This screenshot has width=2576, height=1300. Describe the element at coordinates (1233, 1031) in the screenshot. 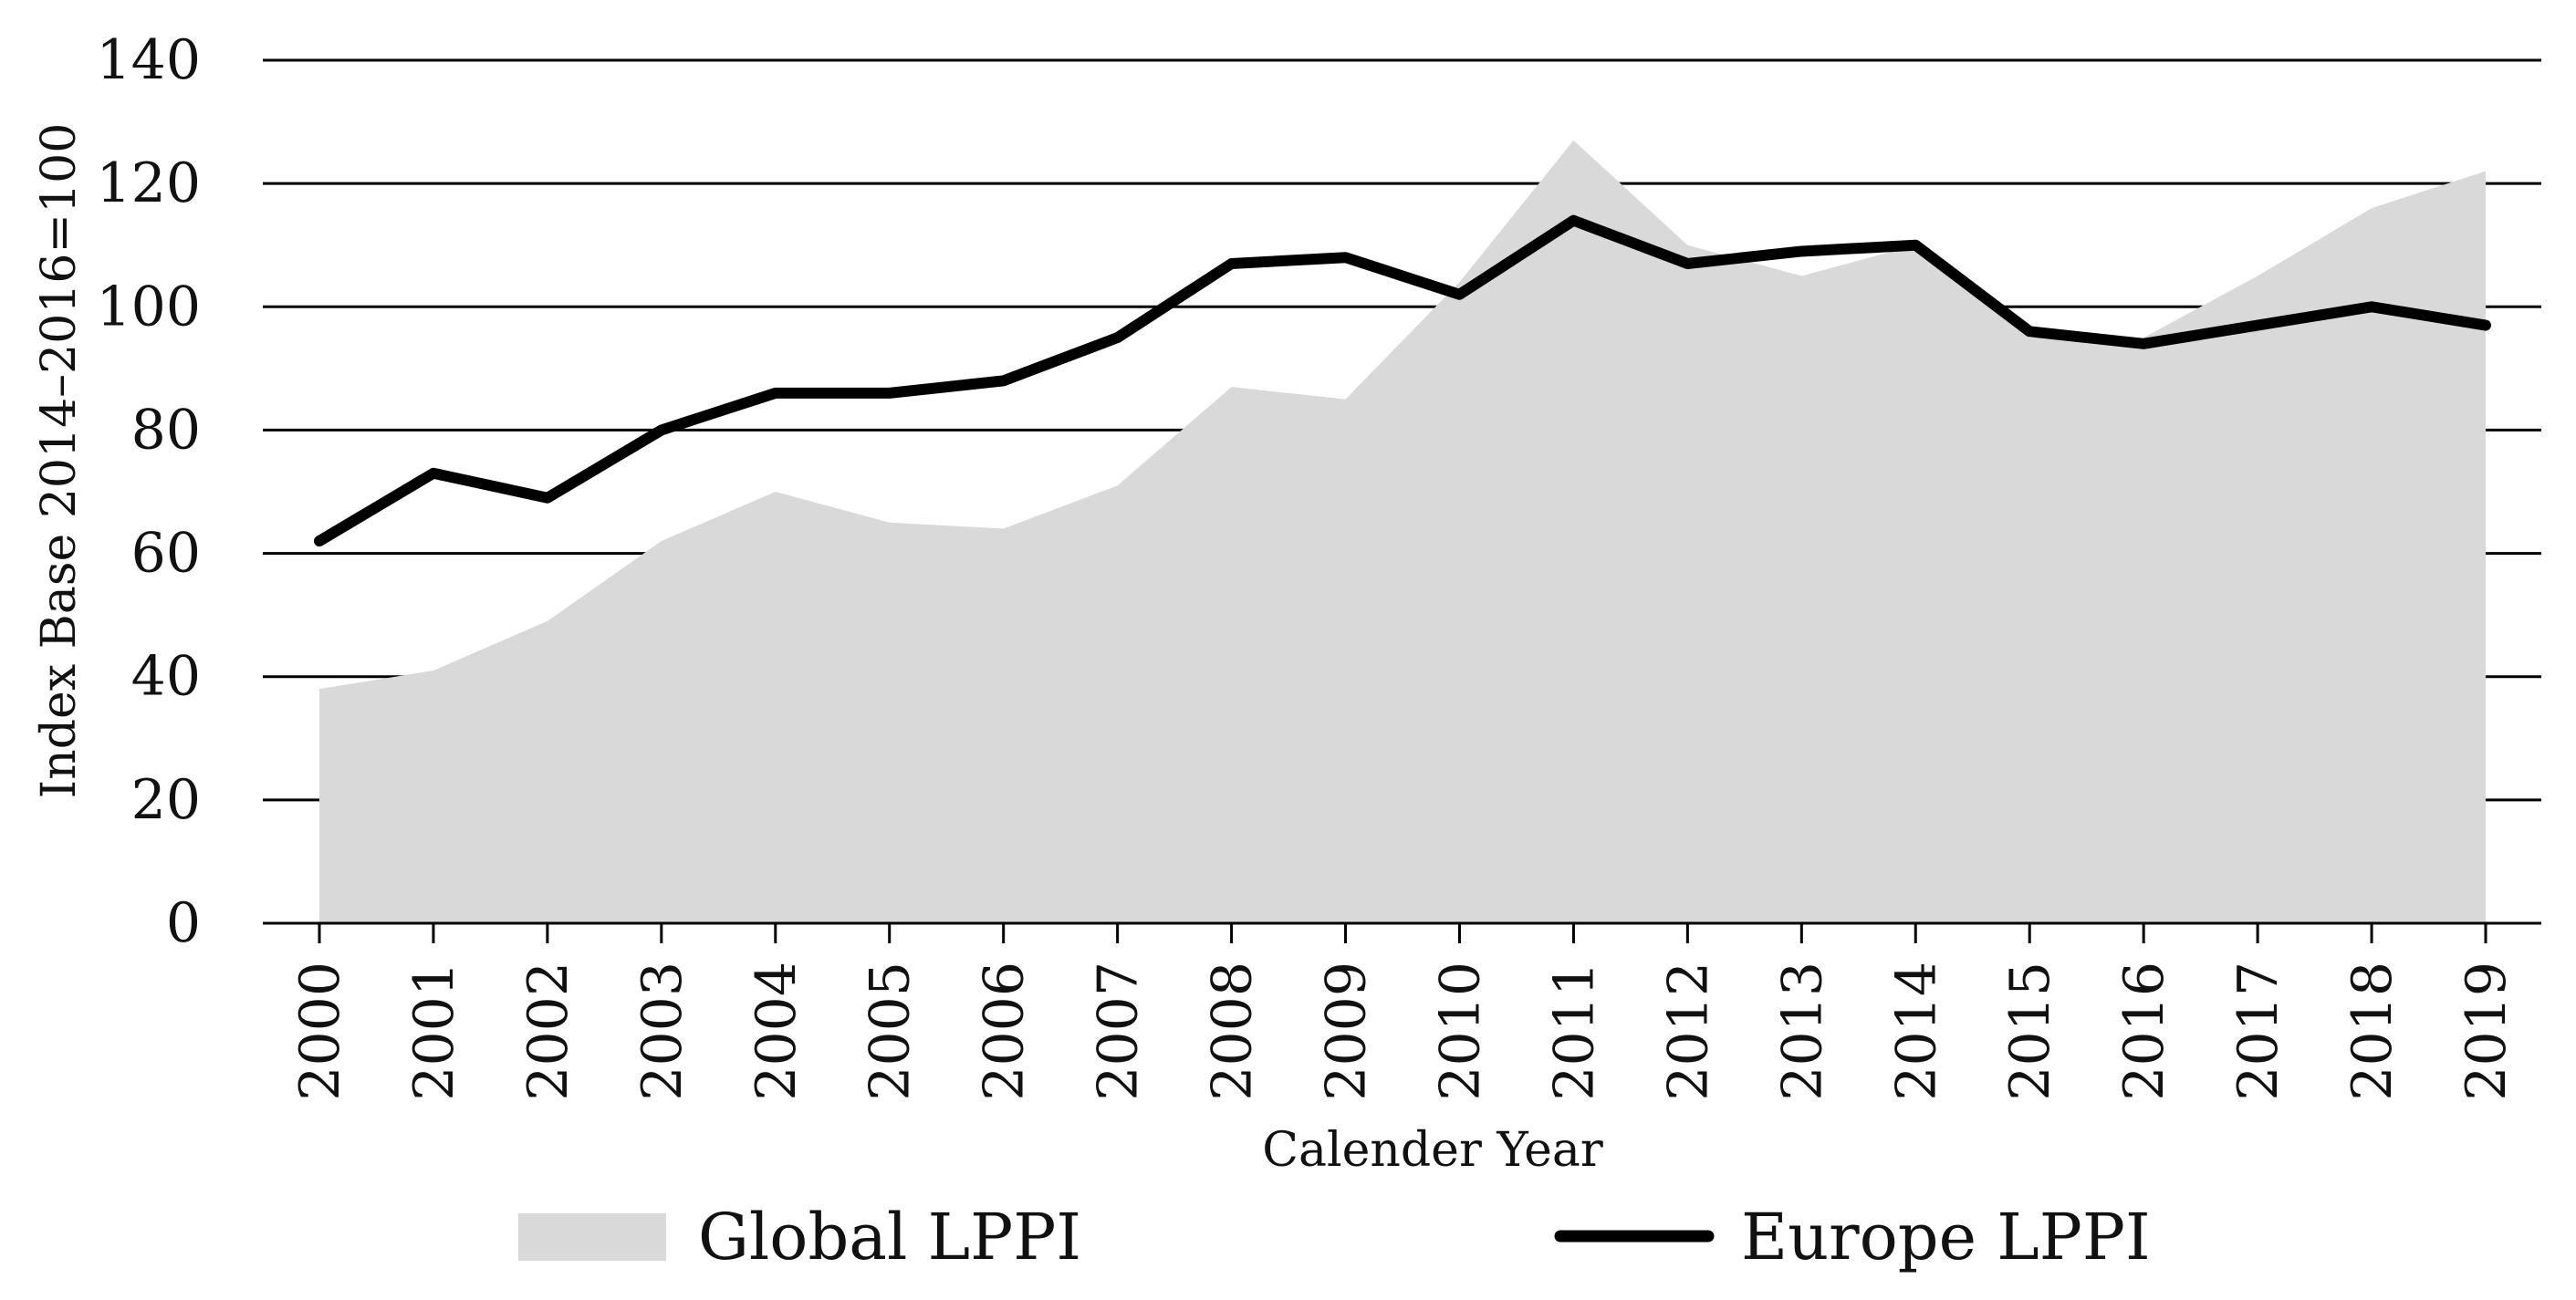

I see `x-tick-label: 2008` at that location.